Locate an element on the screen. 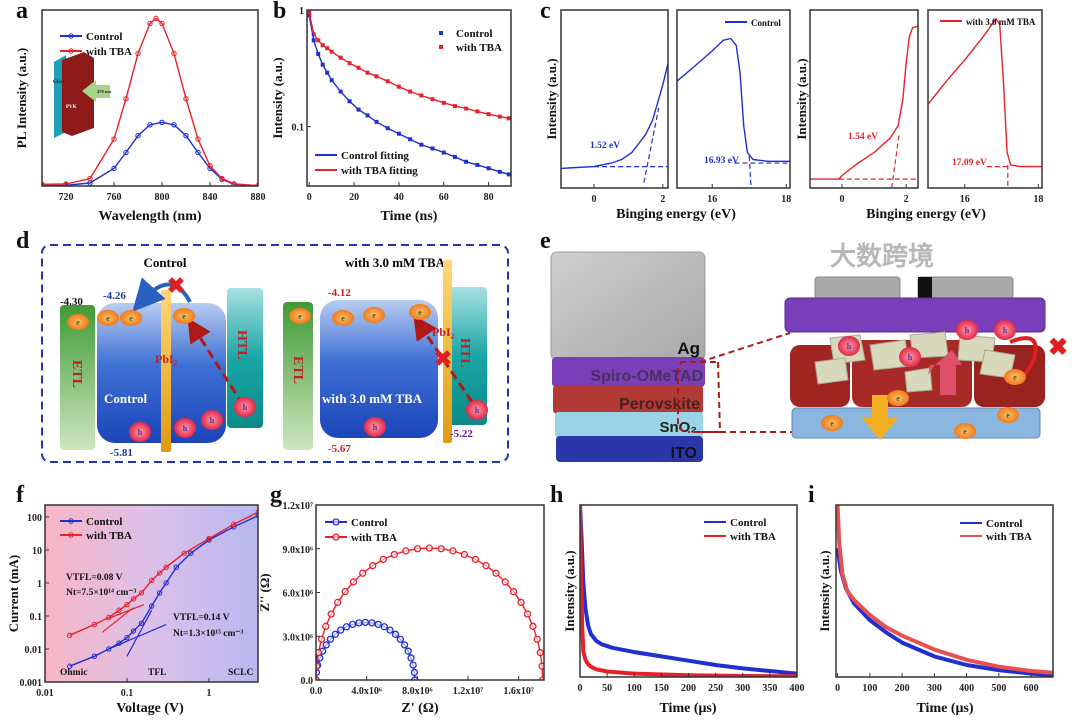  legend-label: with TBA fitting is located at coordinates (379, 171).